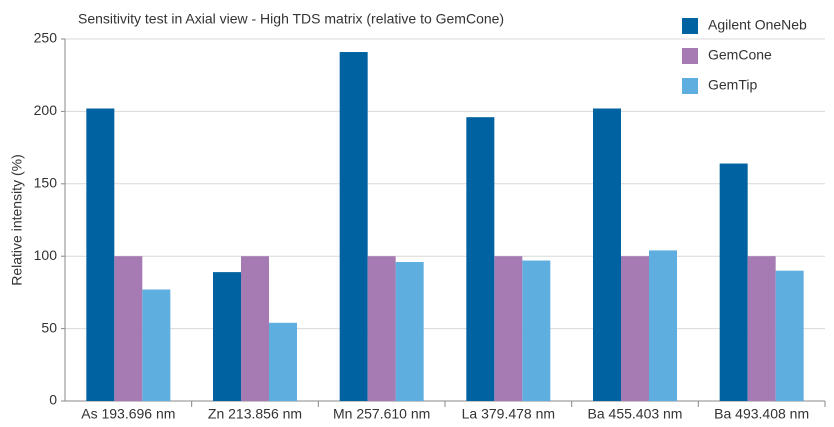 The image size is (834, 427). What do you see at coordinates (761, 414) in the screenshot?
I see `x-tick-label: Ba 493.408 nm` at bounding box center [761, 414].